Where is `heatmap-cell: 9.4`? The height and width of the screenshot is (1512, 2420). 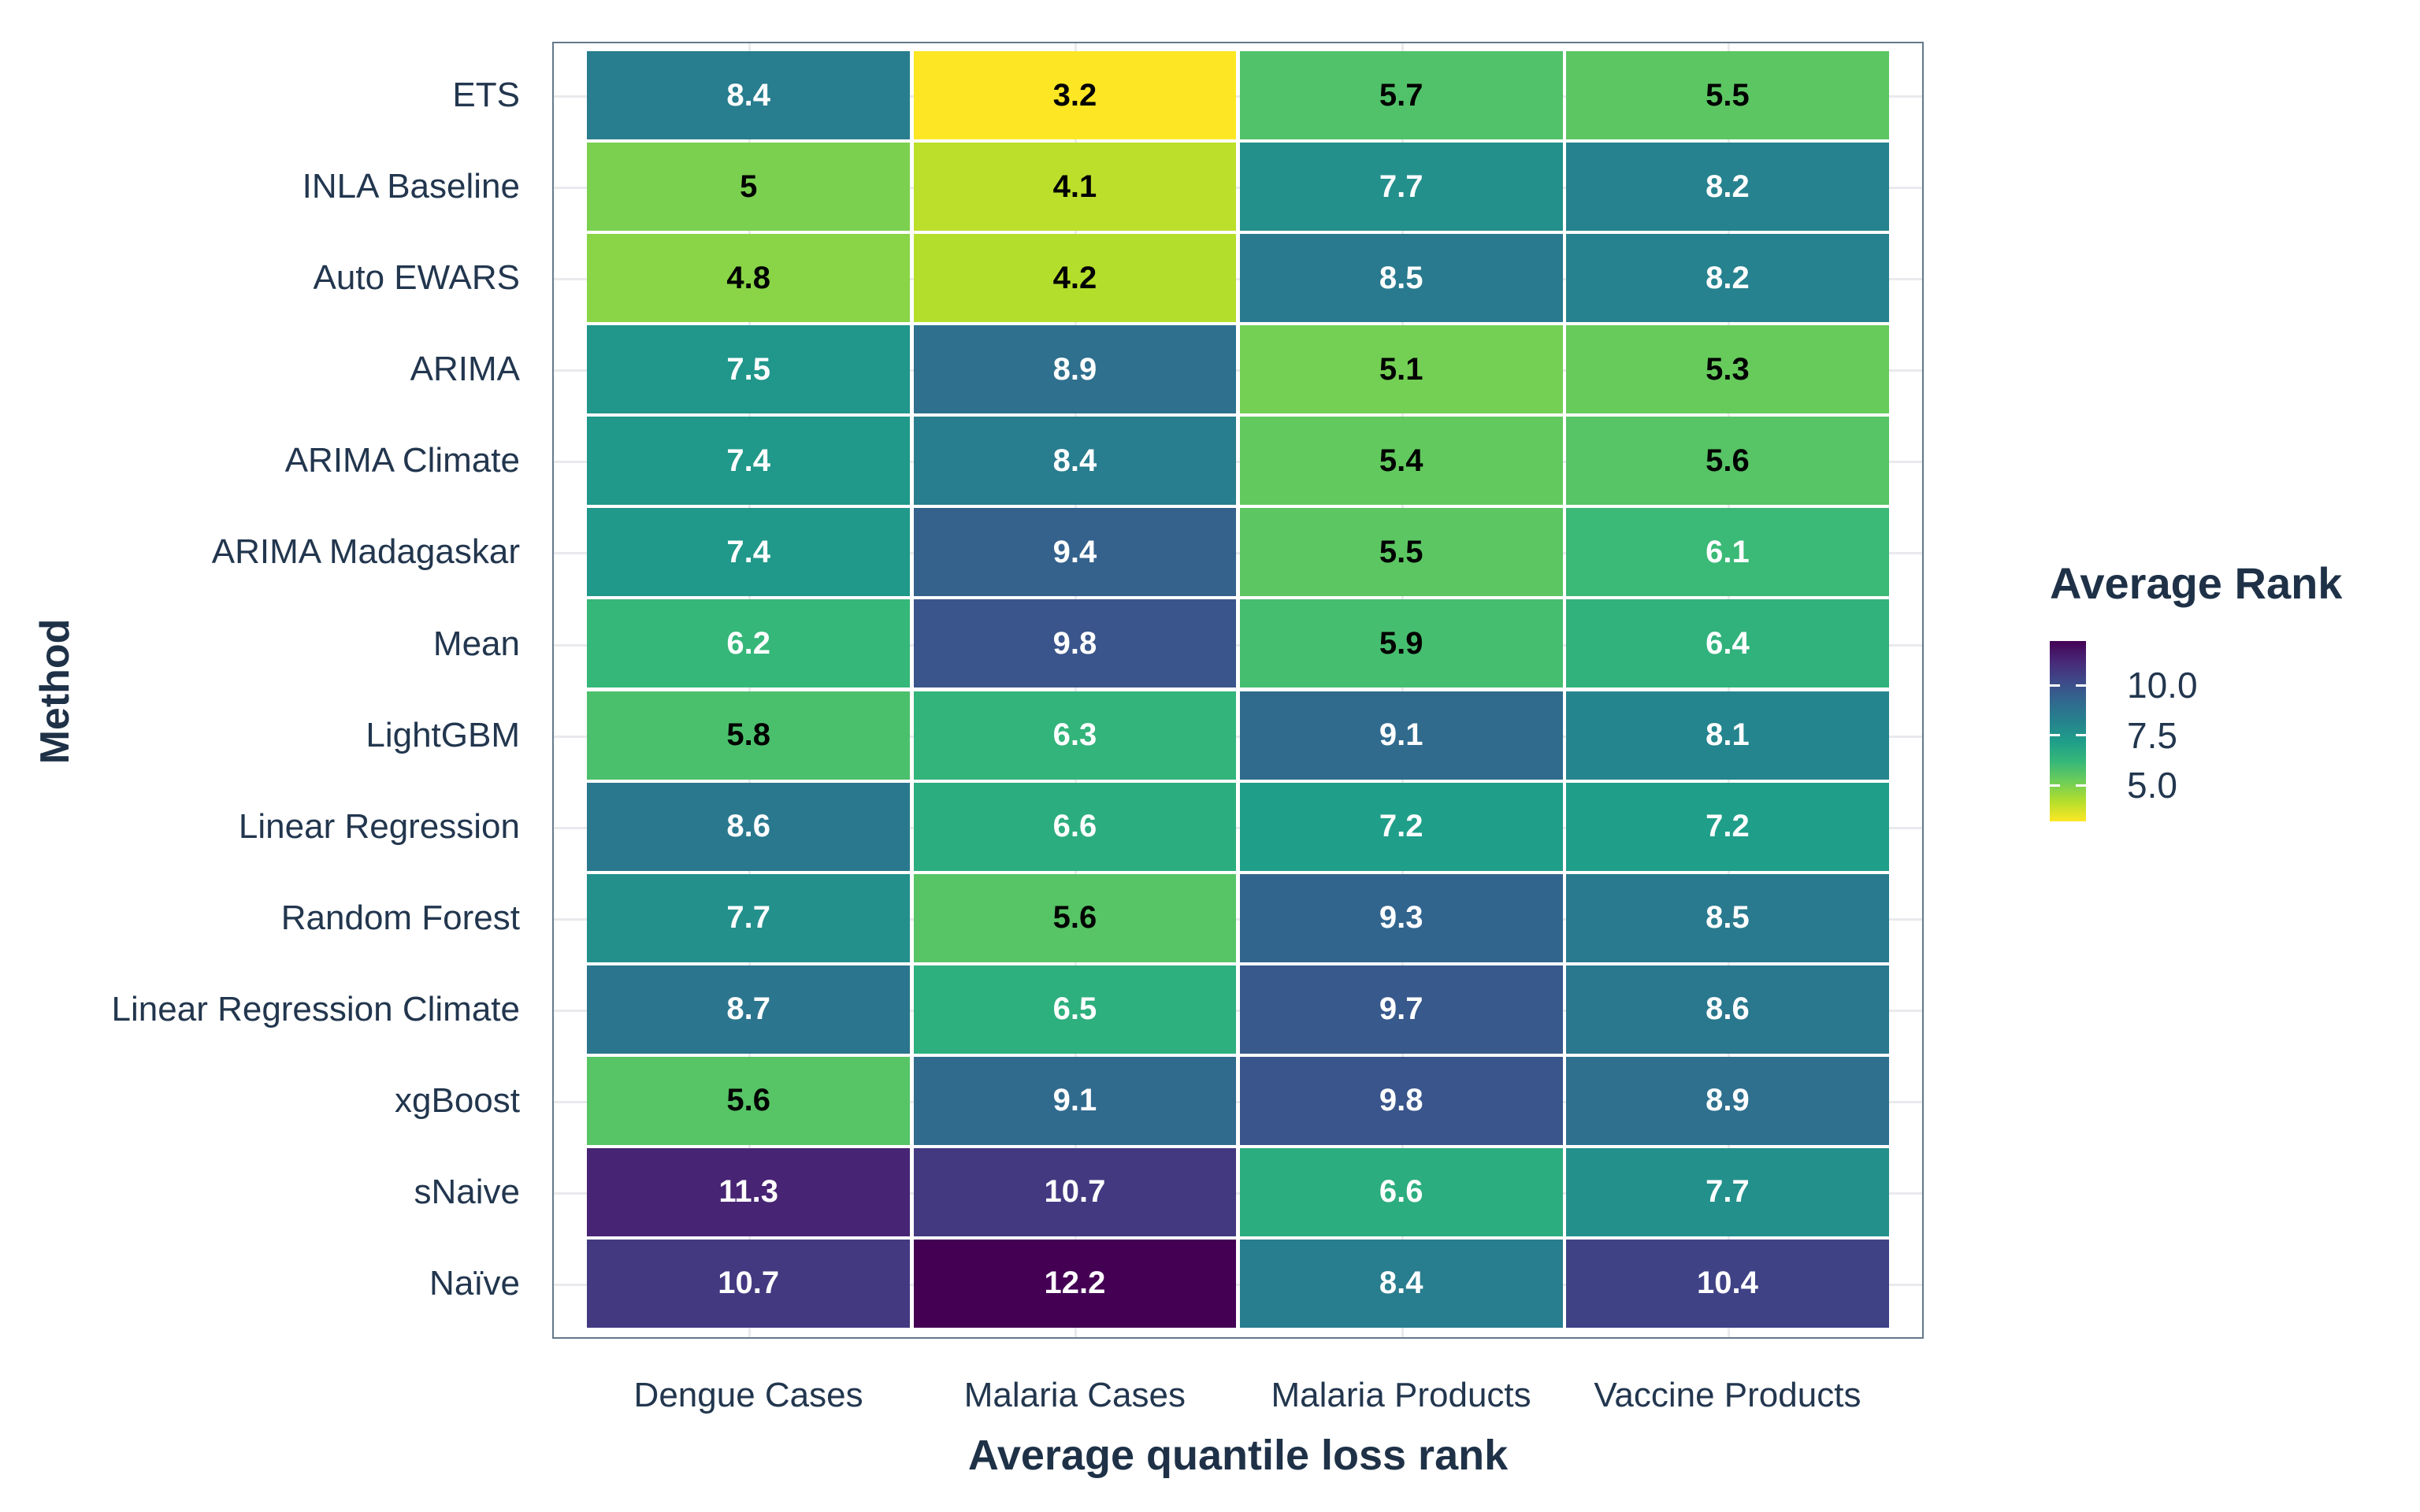
heatmap-cell: 9.4 is located at coordinates (1075, 552).